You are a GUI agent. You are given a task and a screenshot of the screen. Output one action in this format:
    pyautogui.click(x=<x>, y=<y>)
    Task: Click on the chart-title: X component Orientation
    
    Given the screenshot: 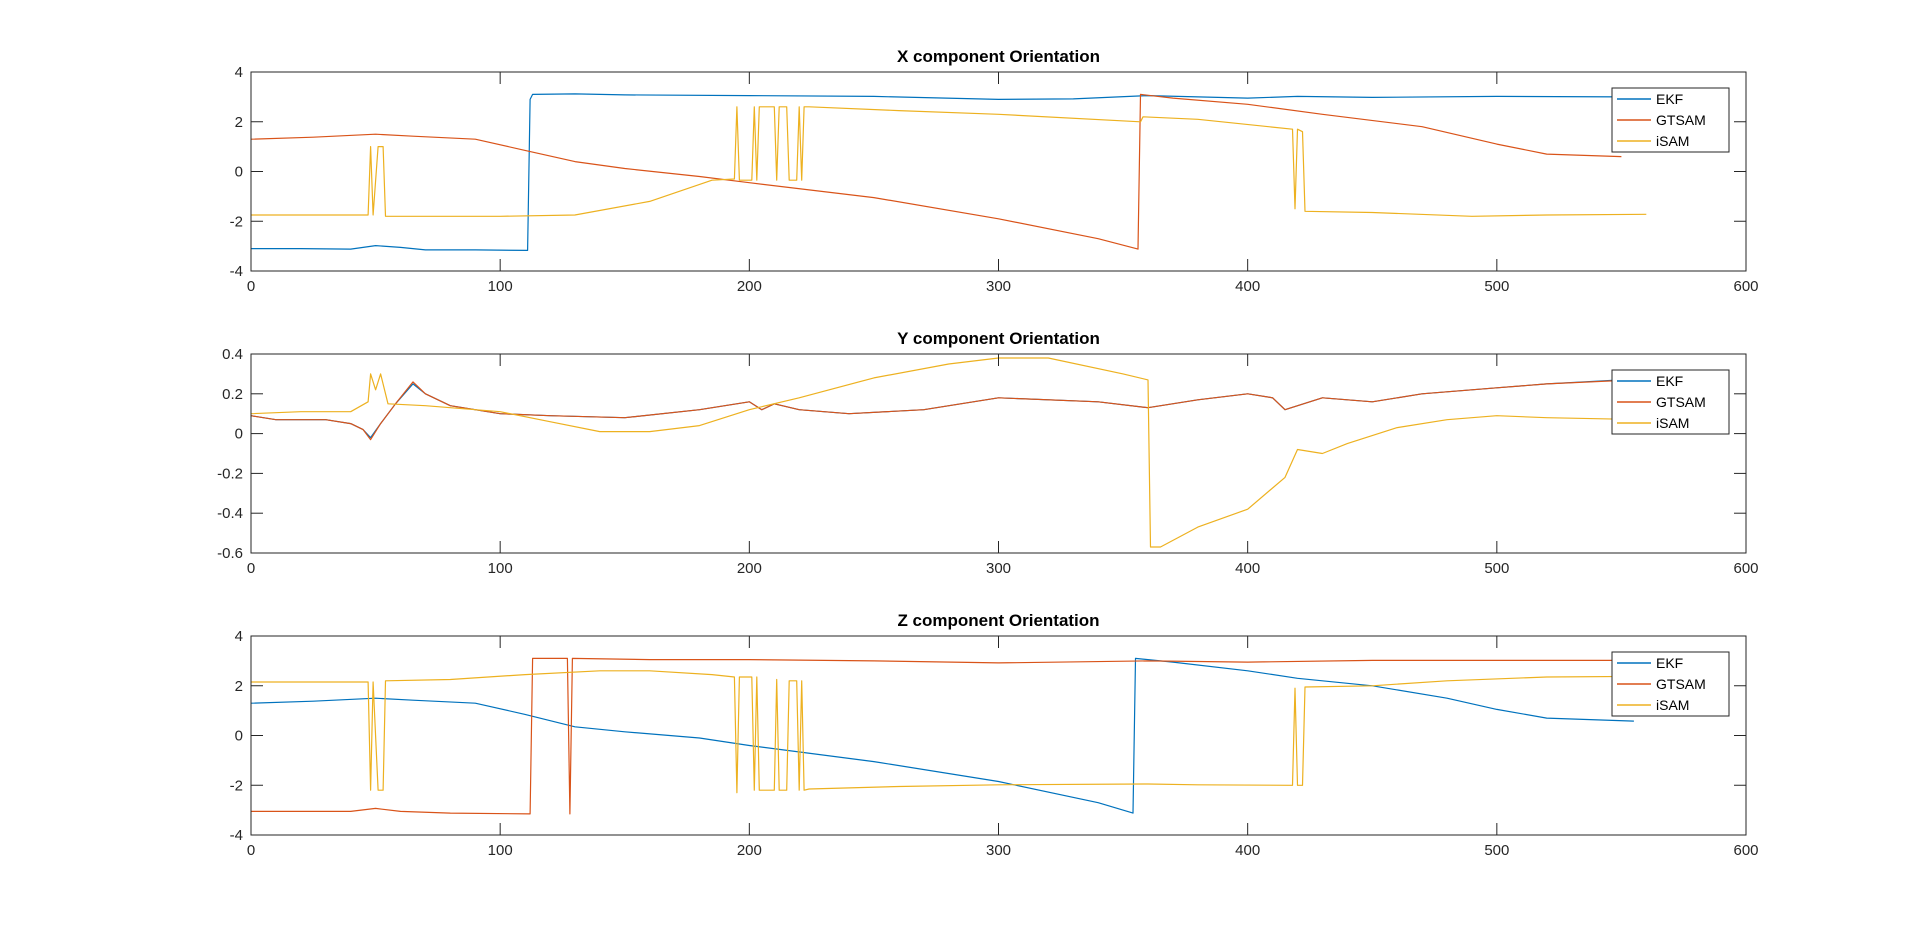 What is the action you would take?
    pyautogui.click(x=998, y=56)
    